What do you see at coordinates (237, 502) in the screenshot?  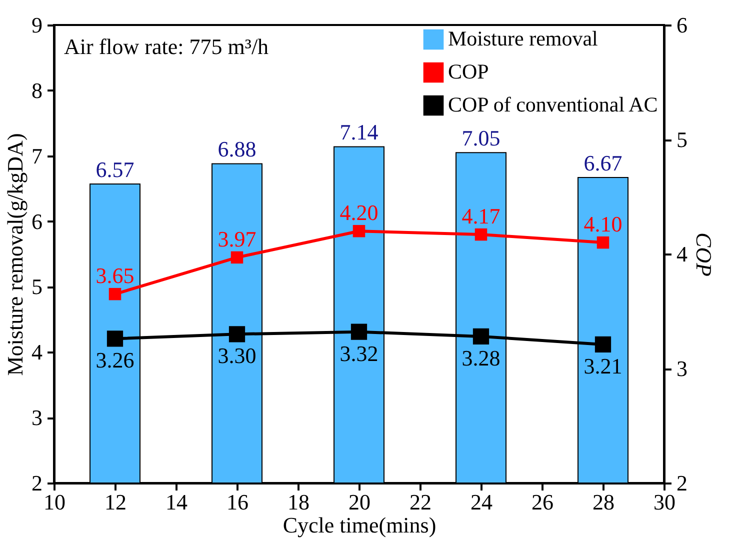 I see `x-tick-label: 16` at bounding box center [237, 502].